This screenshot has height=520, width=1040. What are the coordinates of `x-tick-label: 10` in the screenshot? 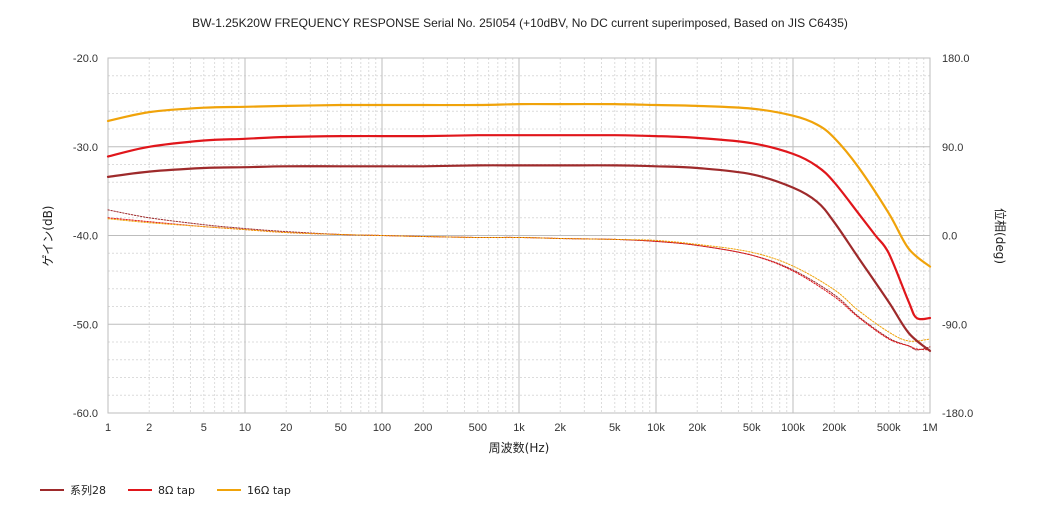 It's located at (245, 428).